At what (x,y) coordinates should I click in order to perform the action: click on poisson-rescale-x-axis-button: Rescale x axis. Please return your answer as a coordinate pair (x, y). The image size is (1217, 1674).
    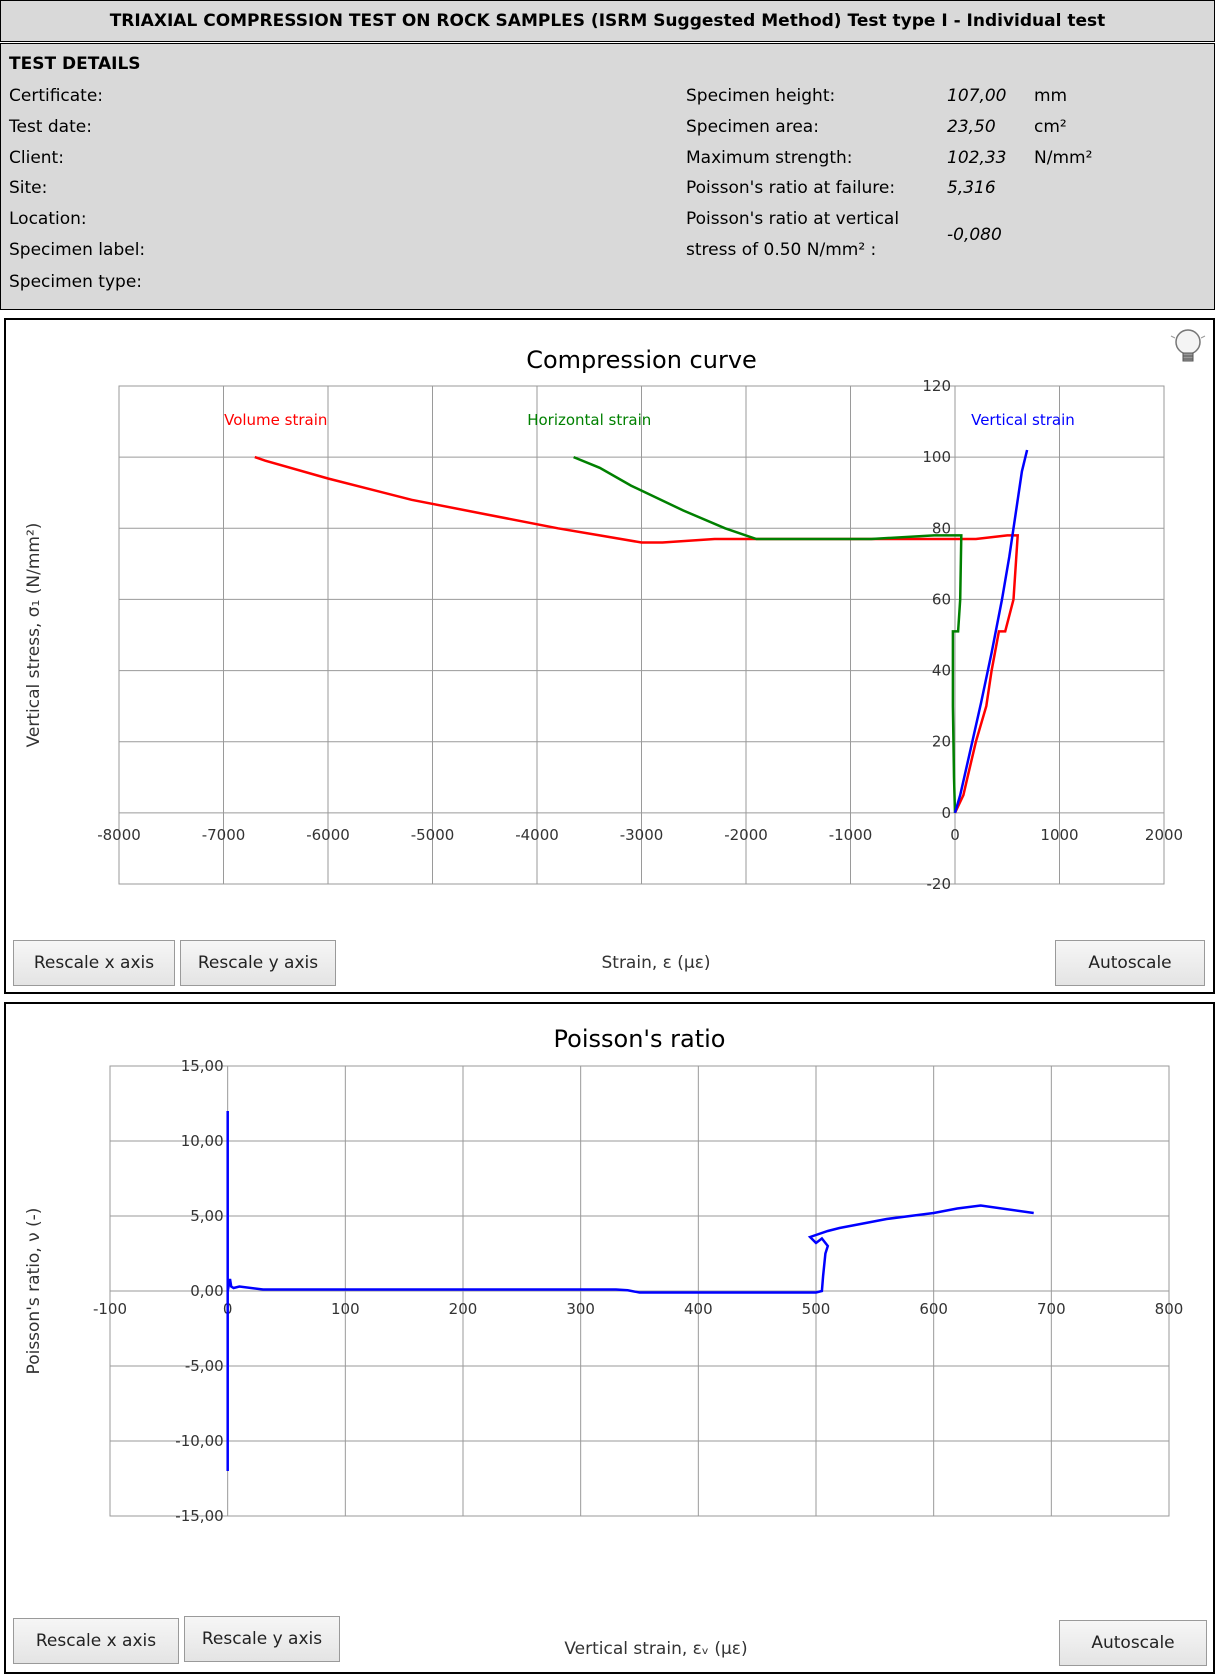
    Looking at the image, I should click on (96, 1641).